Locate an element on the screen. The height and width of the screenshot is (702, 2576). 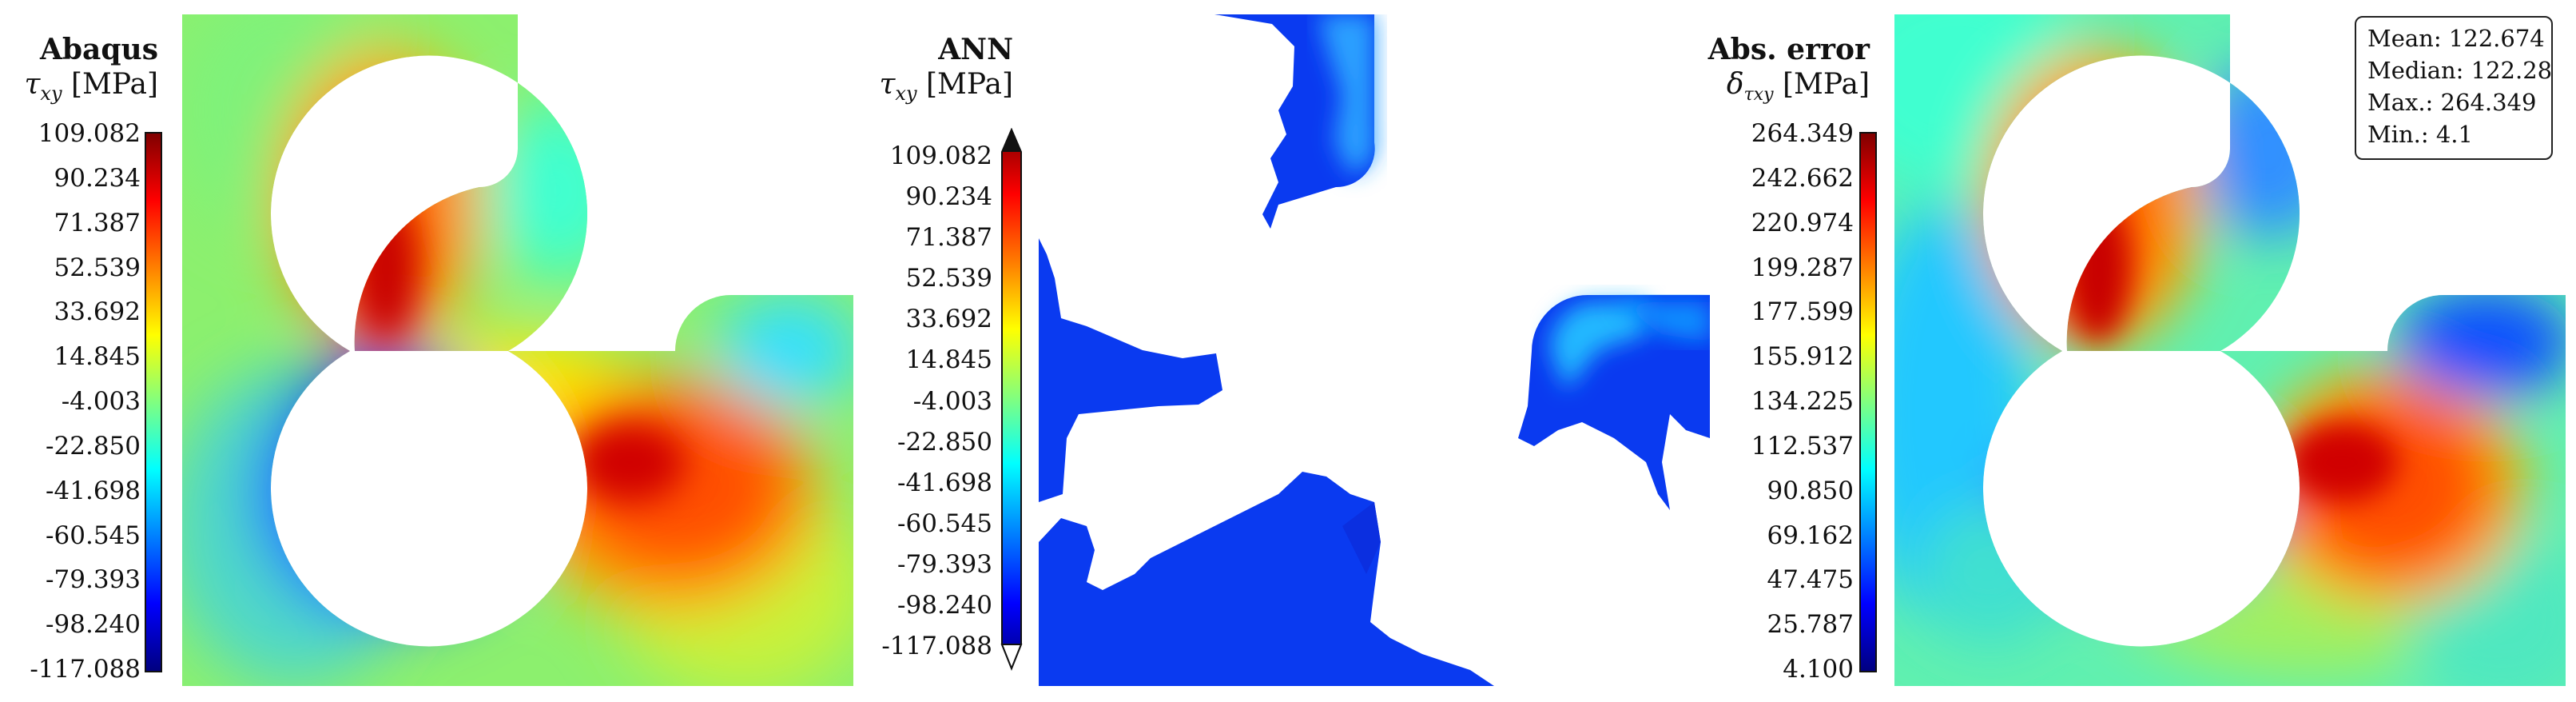
error-quantity-label: δτxy [MPa] is located at coordinates (1798, 87).